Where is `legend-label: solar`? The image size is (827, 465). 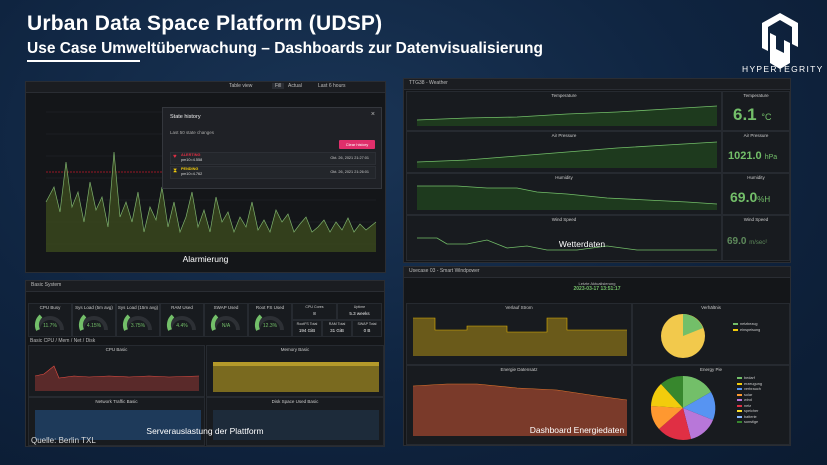 legend-label: solar is located at coordinates (748, 394).